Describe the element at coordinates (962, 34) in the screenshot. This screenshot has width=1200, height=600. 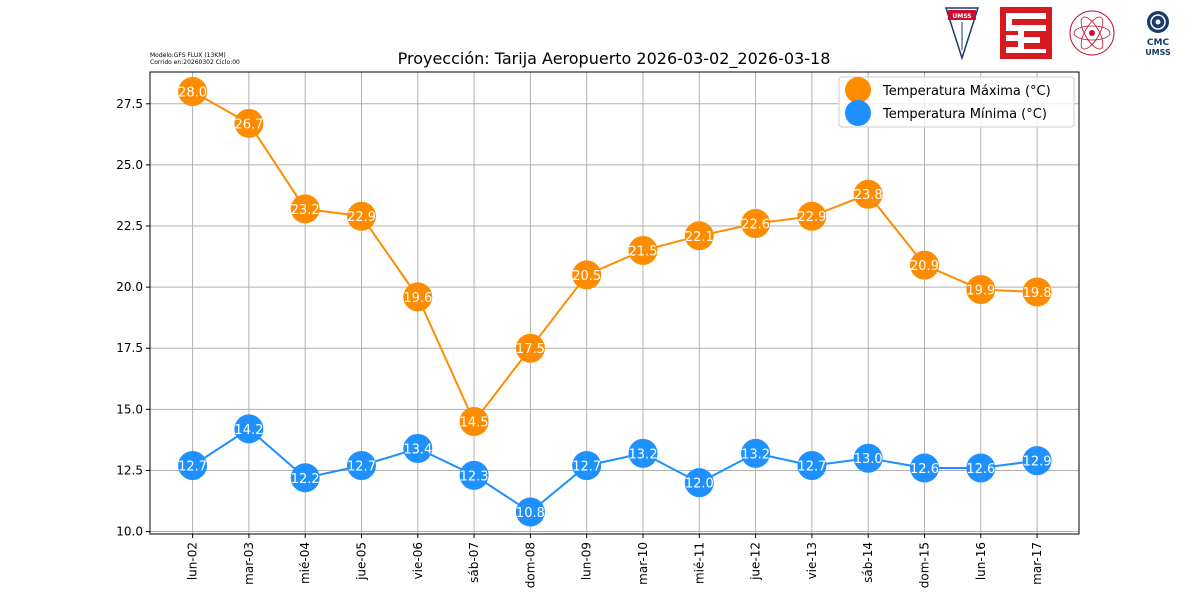
I see `umss-shield-logo: UMSS` at that location.